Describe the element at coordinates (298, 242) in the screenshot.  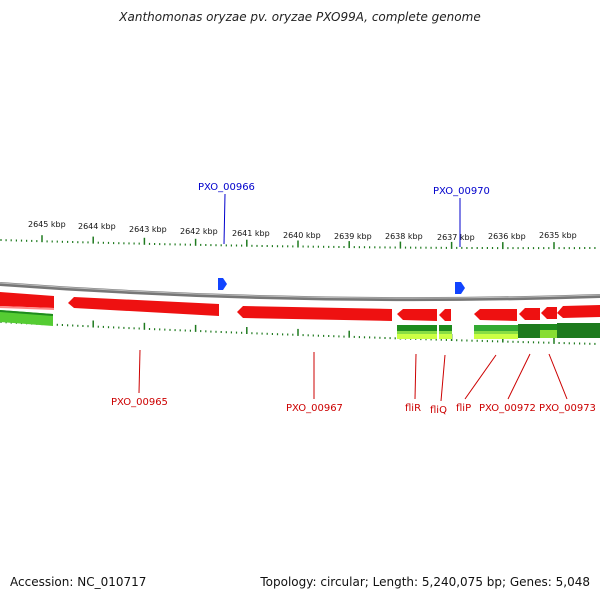
I see `scale-ticks-top` at that location.